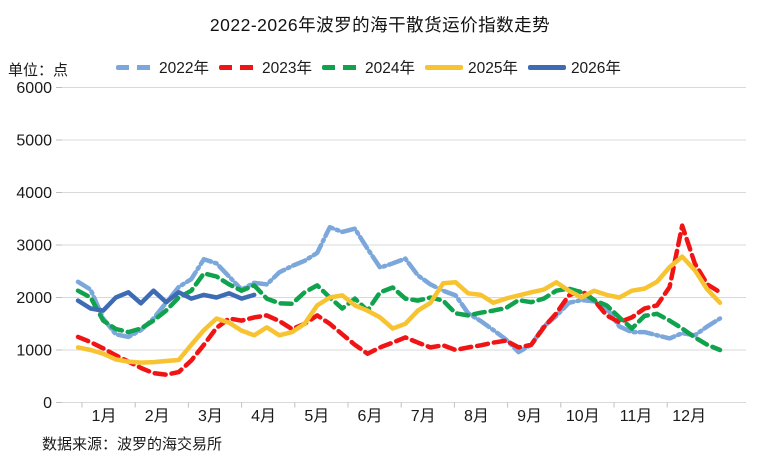 Image resolution: width=760 pixels, height=465 pixels. I want to click on chart-title: 2022-2026年波罗的海干散货运价指数走势, so click(380, 25).